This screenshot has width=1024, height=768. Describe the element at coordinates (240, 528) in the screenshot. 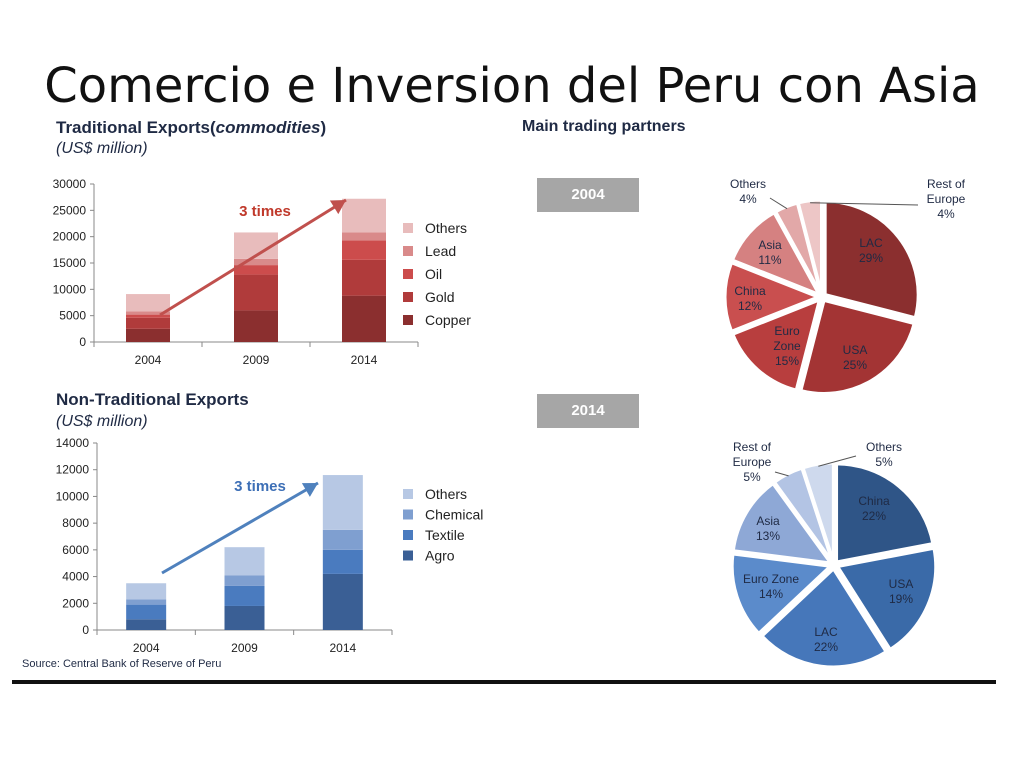

I see `nontrad-trend-arrow` at that location.